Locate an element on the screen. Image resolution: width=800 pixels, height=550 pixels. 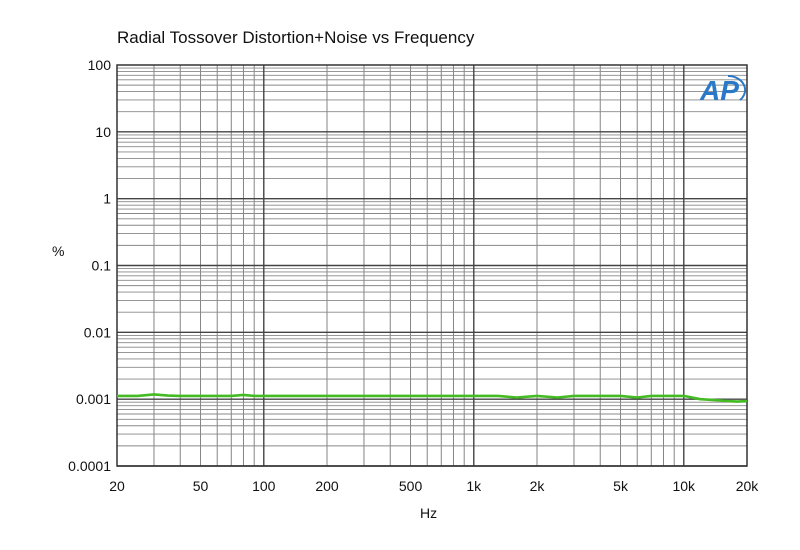
x-tick-label: 200 is located at coordinates (327, 486).